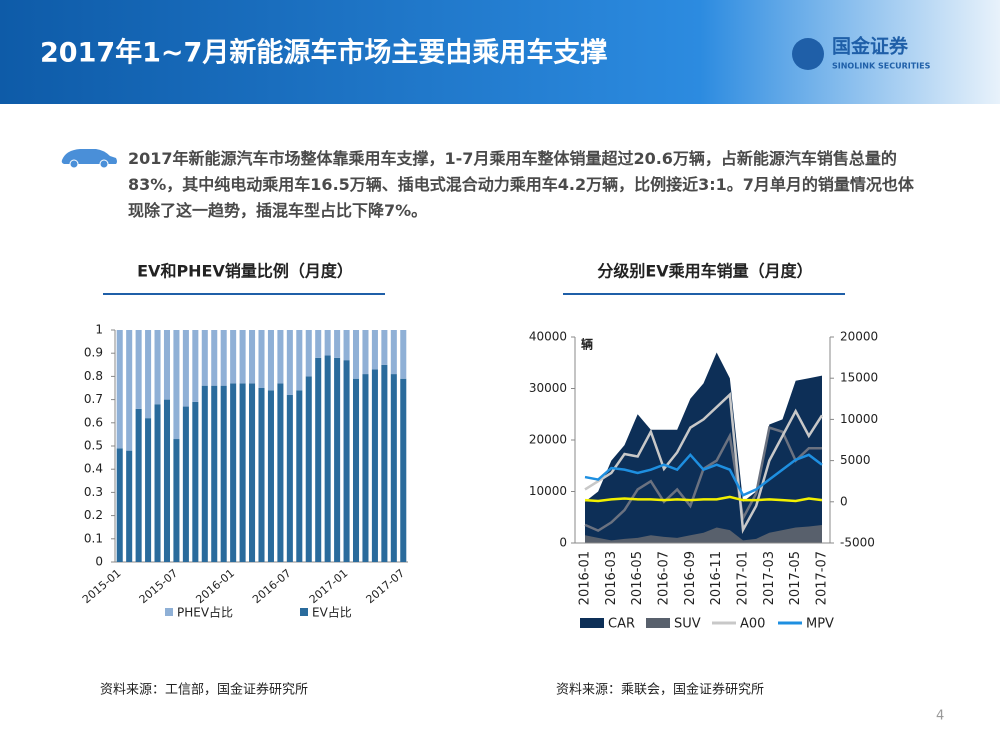  Describe the element at coordinates (587, 344) in the screenshot. I see `y-axis-label: 辆` at that location.